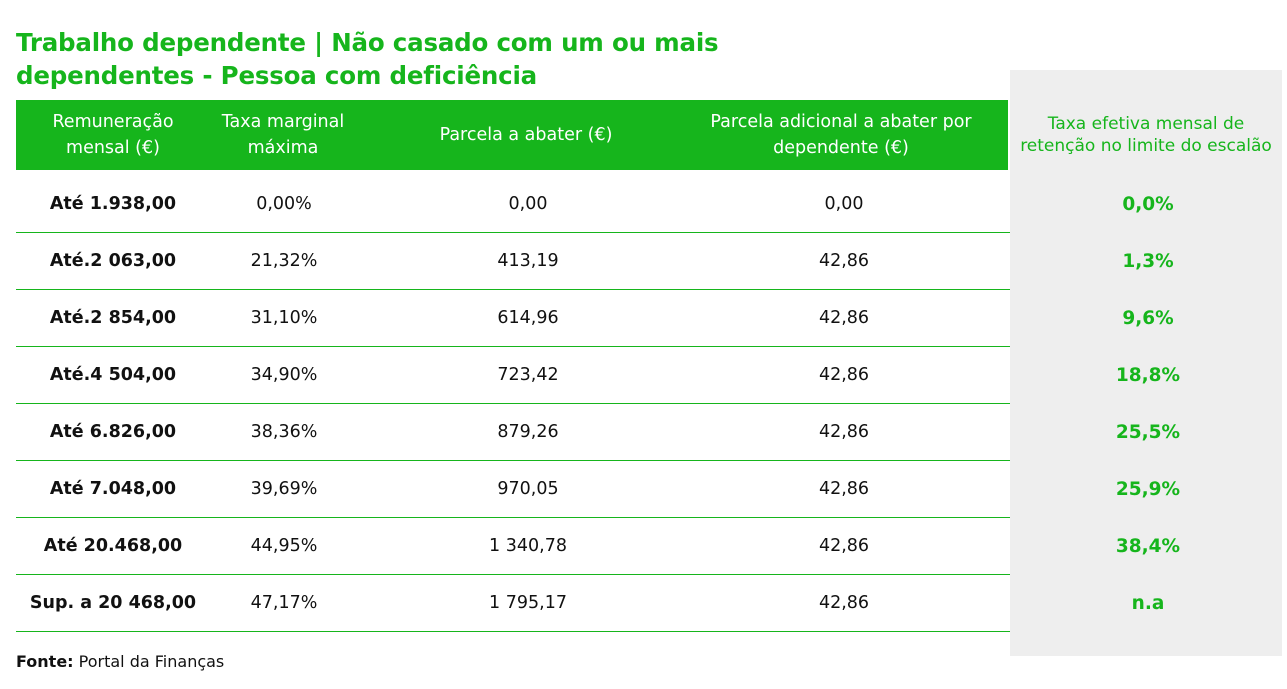 This screenshot has width=1287, height=689. Describe the element at coordinates (526, 135) in the screenshot. I see `header-deduction: Parcela a abater (€)` at that location.